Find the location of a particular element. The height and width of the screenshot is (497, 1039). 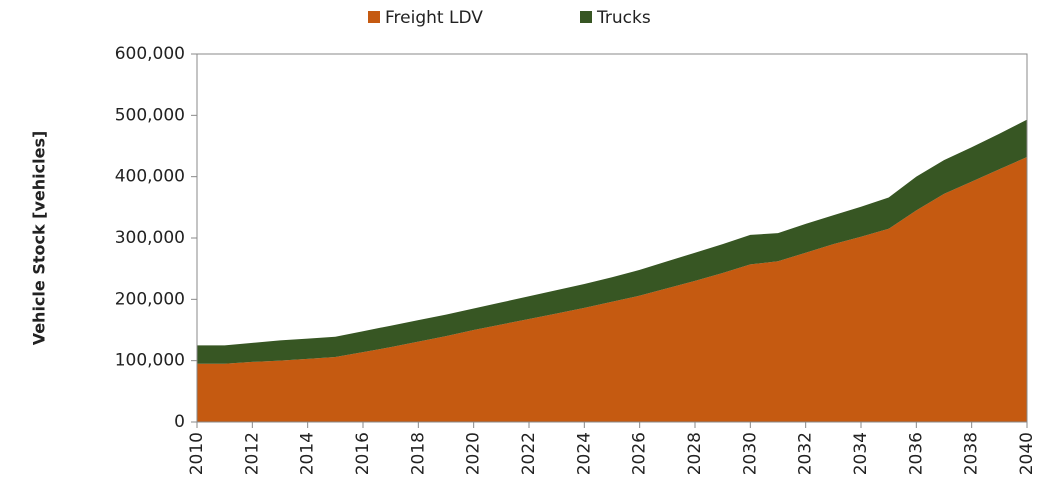

x-tick-label: 2018 is located at coordinates (418, 453).